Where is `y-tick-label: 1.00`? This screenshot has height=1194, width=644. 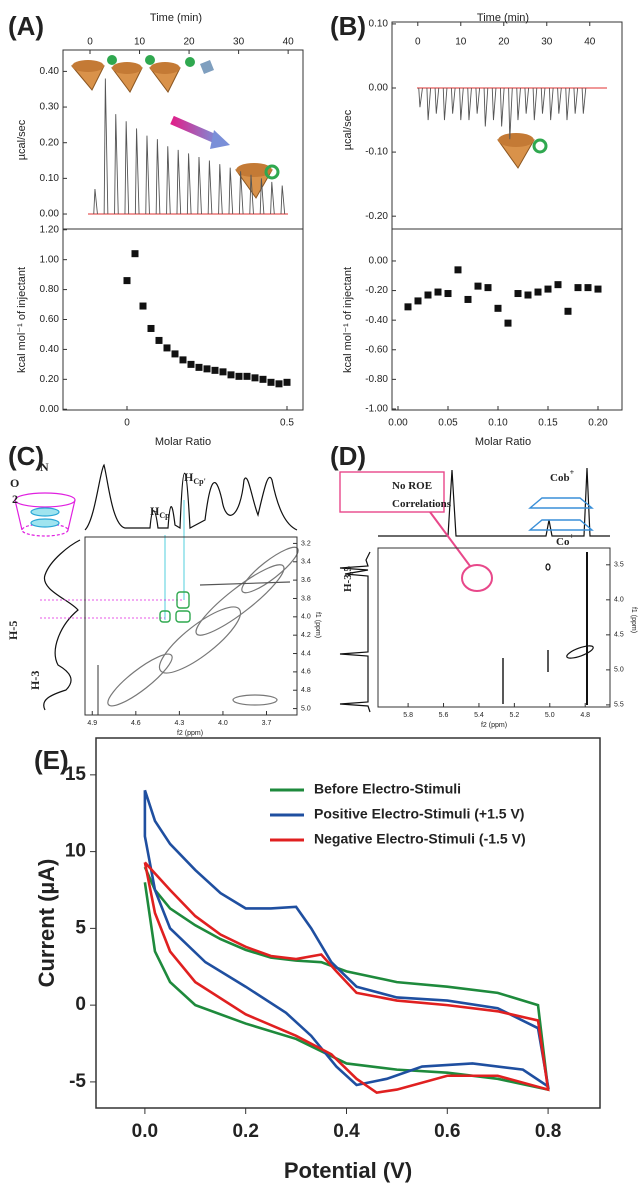 y-tick-label: 1.00 is located at coordinates (50, 259).